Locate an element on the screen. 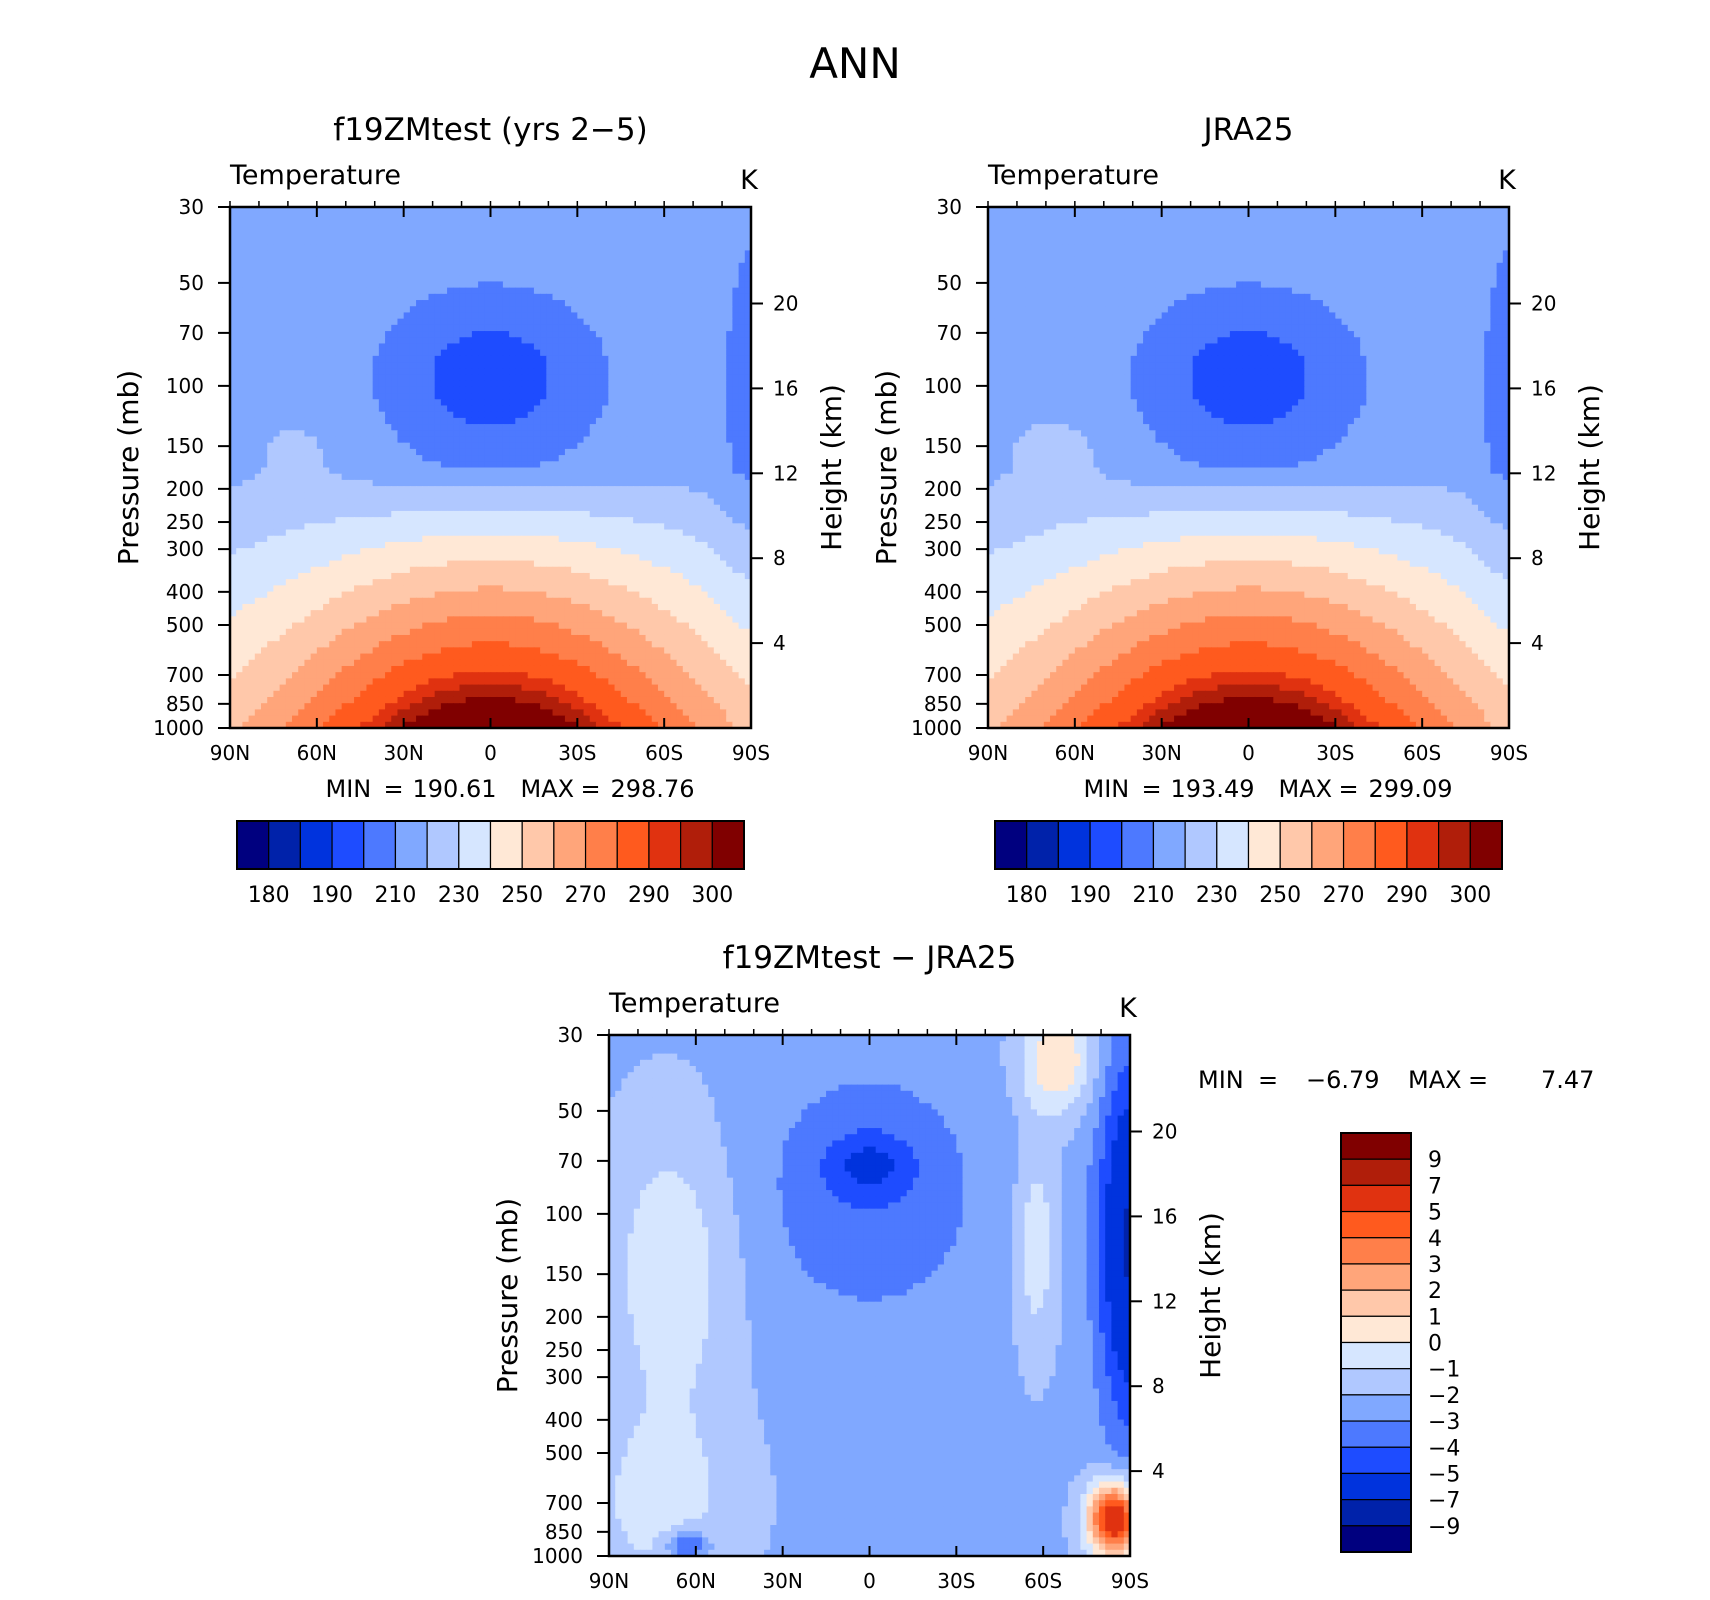 Image resolution: width=1710 pixels, height=1600 pixels. y-tick-label: 50 is located at coordinates (949, 283).